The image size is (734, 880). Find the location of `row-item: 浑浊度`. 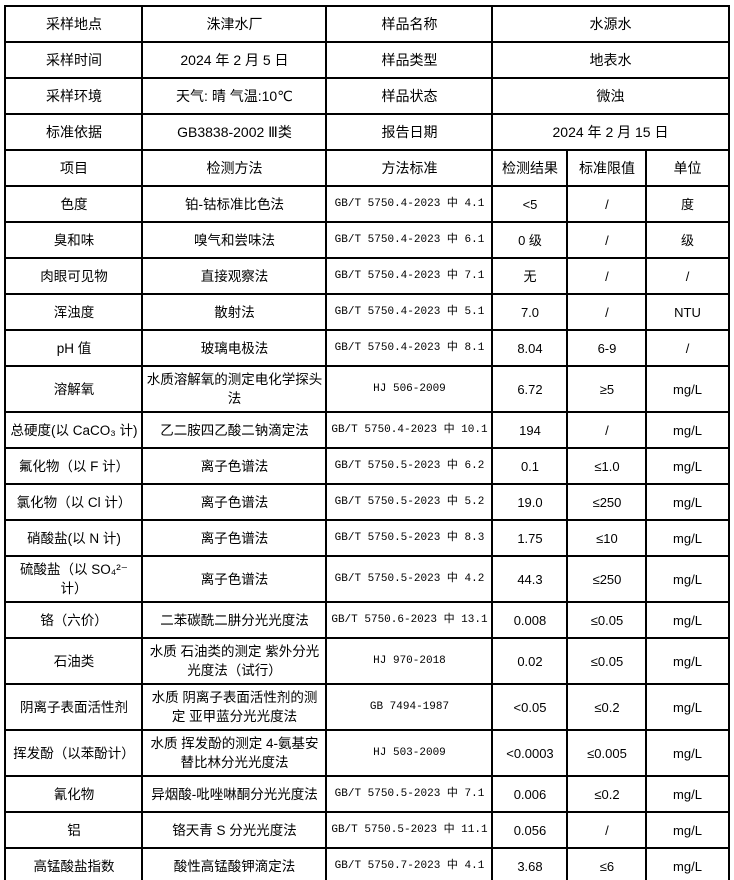

row-item: 浑浊度 is located at coordinates (74, 312).